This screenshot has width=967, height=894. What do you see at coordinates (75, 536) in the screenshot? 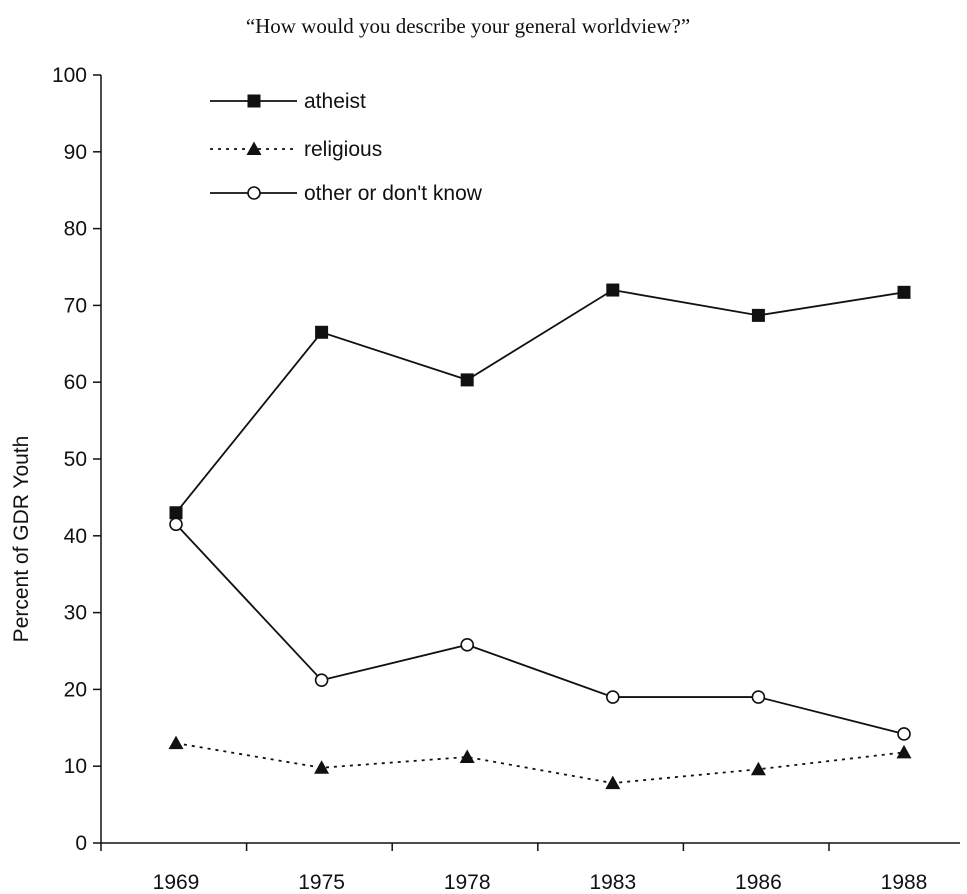
I see `y-tick-label: 40` at bounding box center [75, 536].